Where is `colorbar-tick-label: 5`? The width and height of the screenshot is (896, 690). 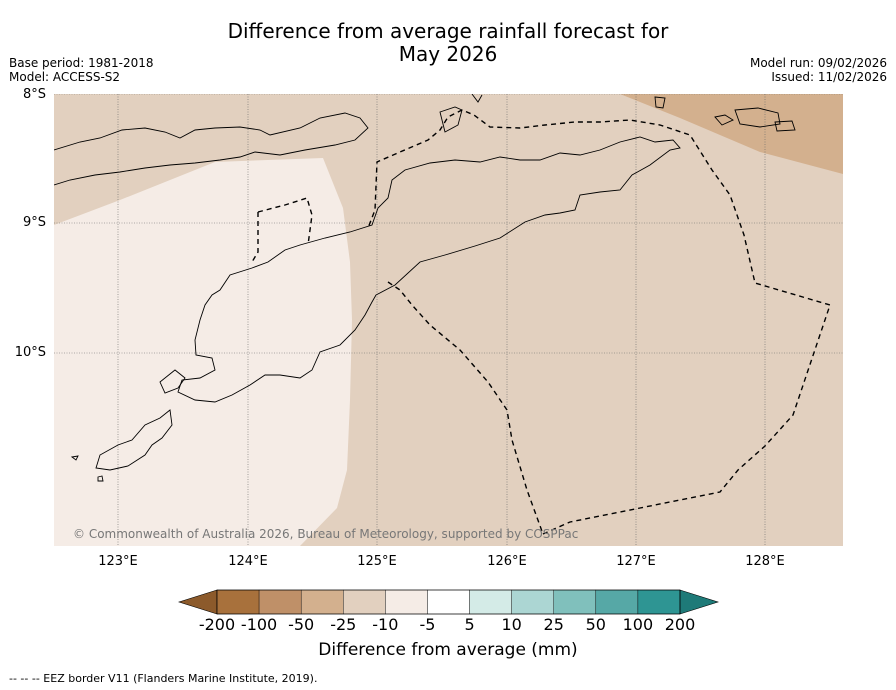
colorbar-tick-label: 5 is located at coordinates (469, 624).